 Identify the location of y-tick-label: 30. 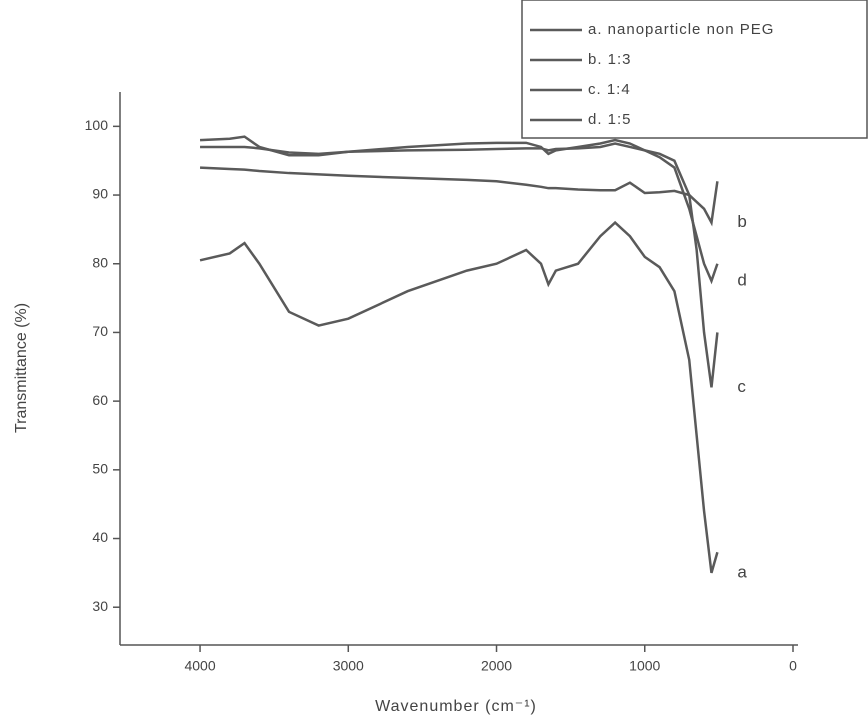
(100, 606).